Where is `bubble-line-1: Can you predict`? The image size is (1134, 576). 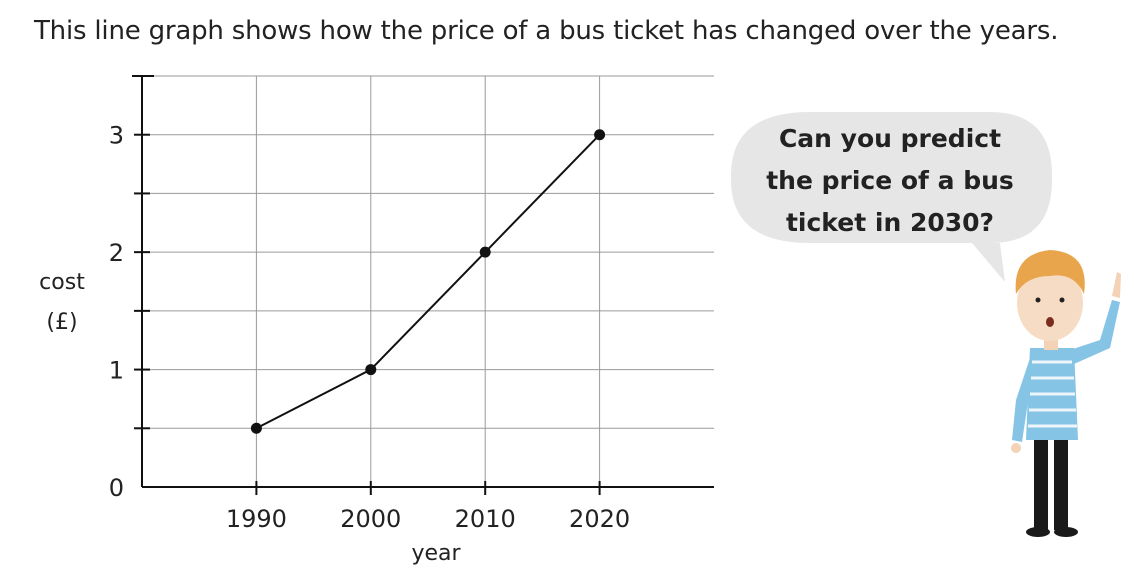 bubble-line-1: Can you predict is located at coordinates (890, 138).